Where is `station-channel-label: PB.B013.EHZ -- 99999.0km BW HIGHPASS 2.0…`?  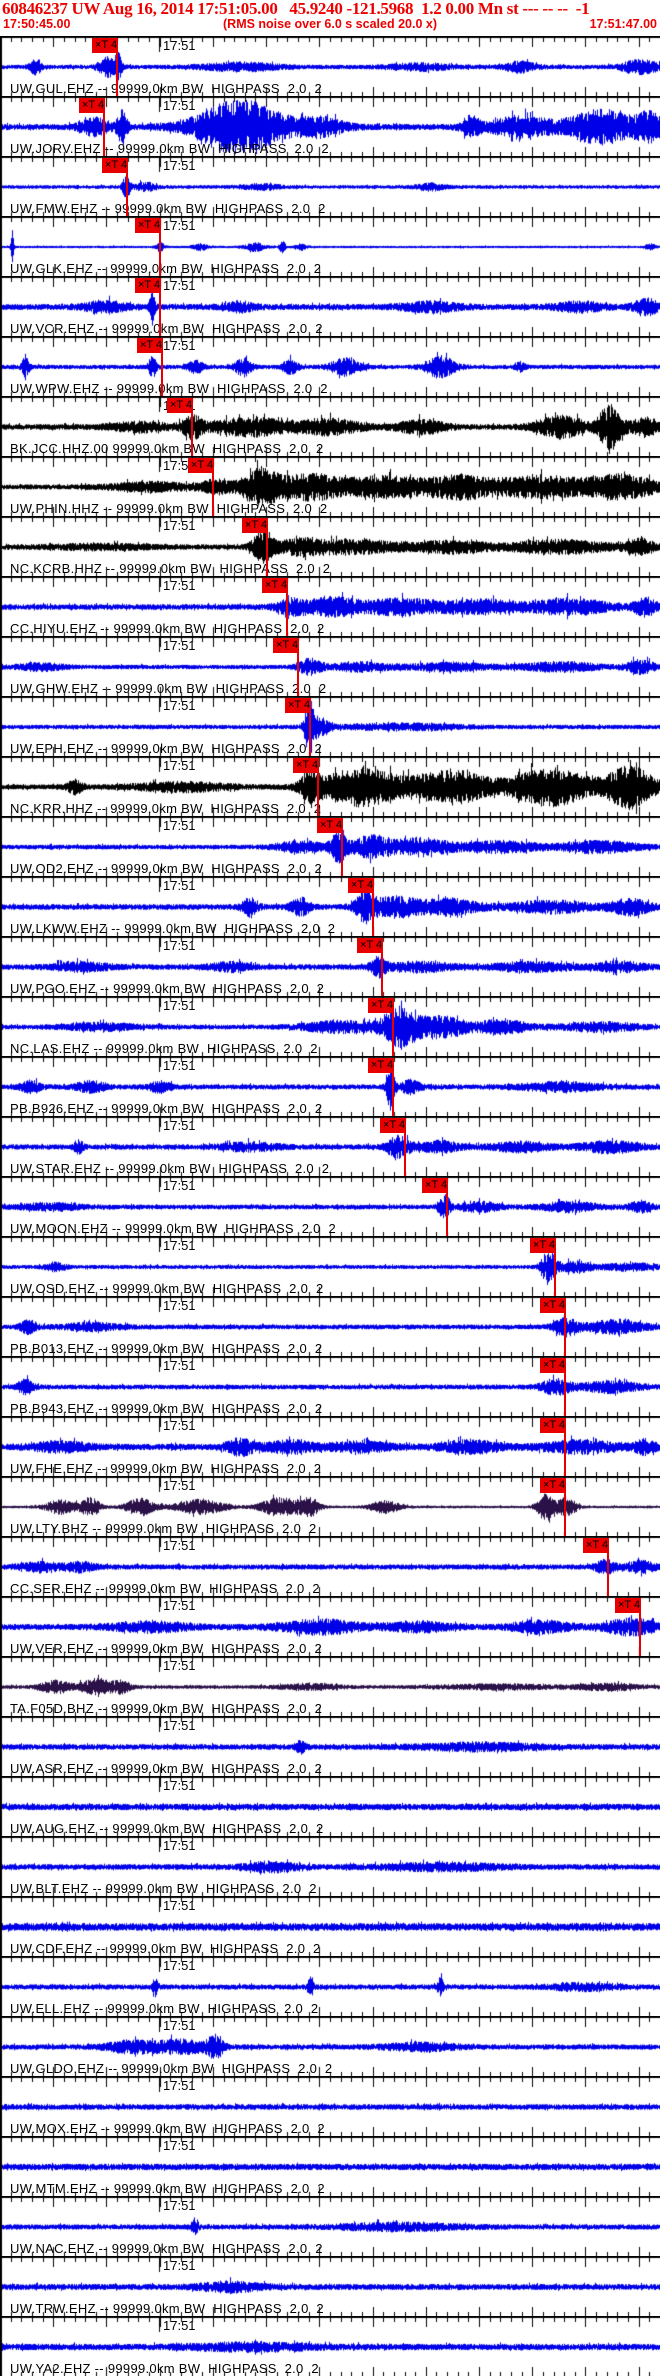 station-channel-label: PB.B013.EHZ -- 99999.0km BW HIGHPASS 2.0… is located at coordinates (166, 1348).